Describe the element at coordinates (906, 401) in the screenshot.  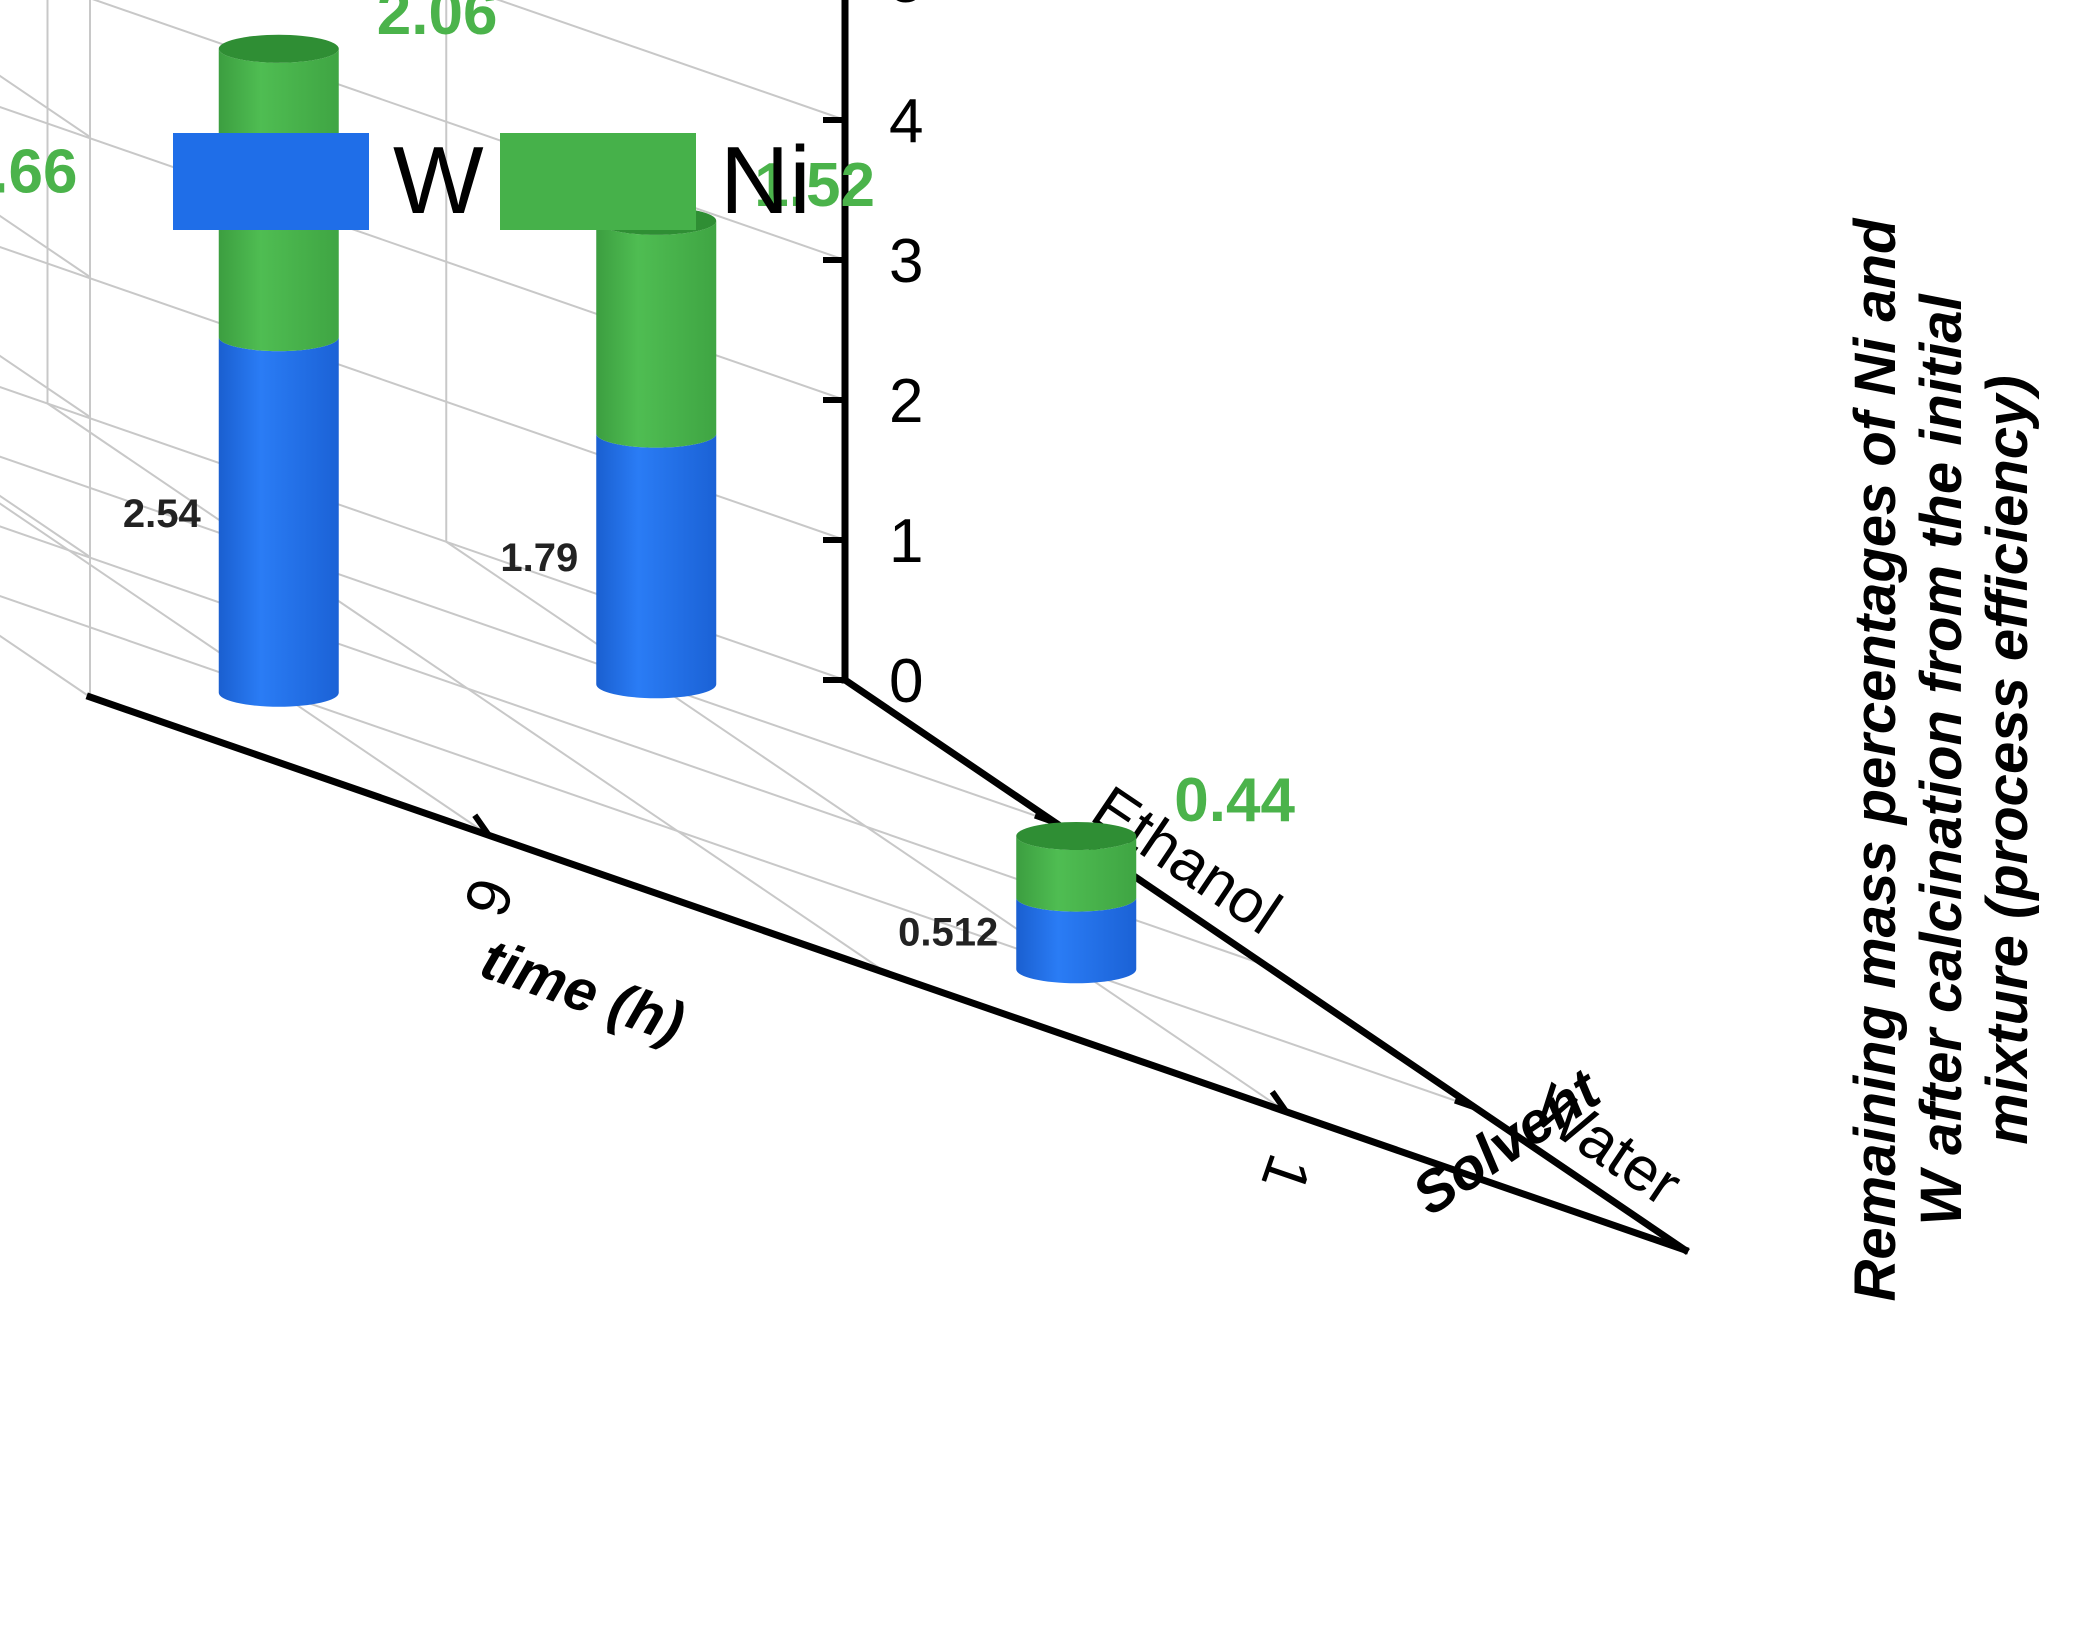
I see `y-tick-label: 2` at that location.